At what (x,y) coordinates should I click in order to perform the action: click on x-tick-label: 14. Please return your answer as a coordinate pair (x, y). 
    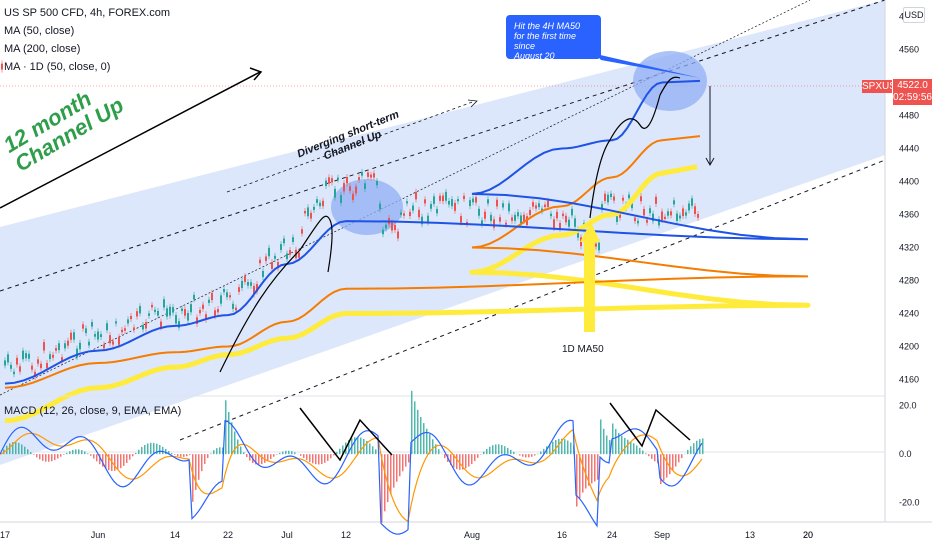
    Looking at the image, I should click on (175, 535).